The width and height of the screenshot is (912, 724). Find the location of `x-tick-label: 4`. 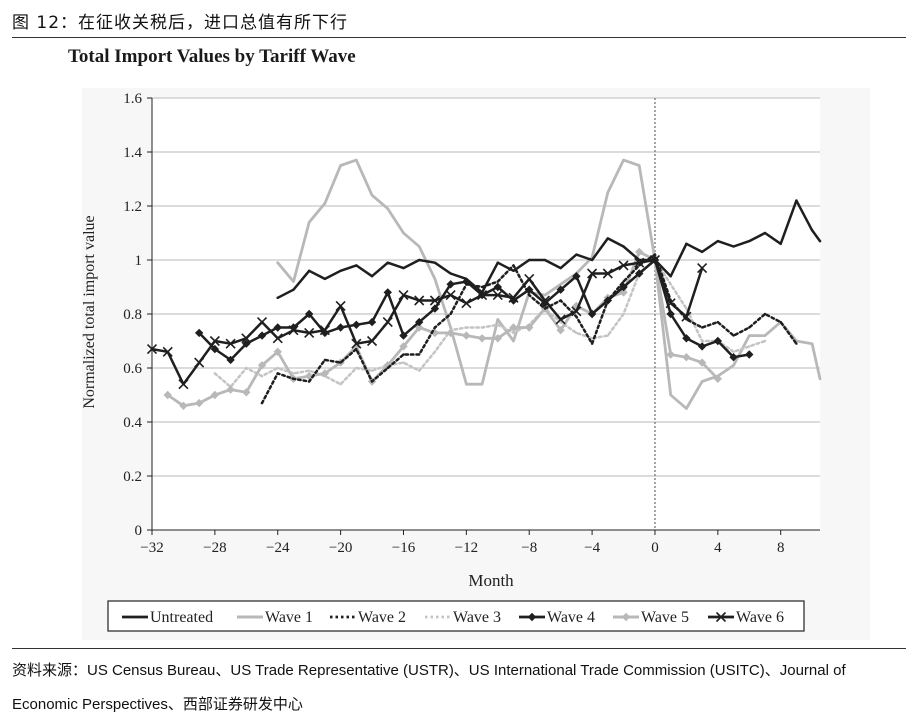

x-tick-label: 4 is located at coordinates (718, 548).